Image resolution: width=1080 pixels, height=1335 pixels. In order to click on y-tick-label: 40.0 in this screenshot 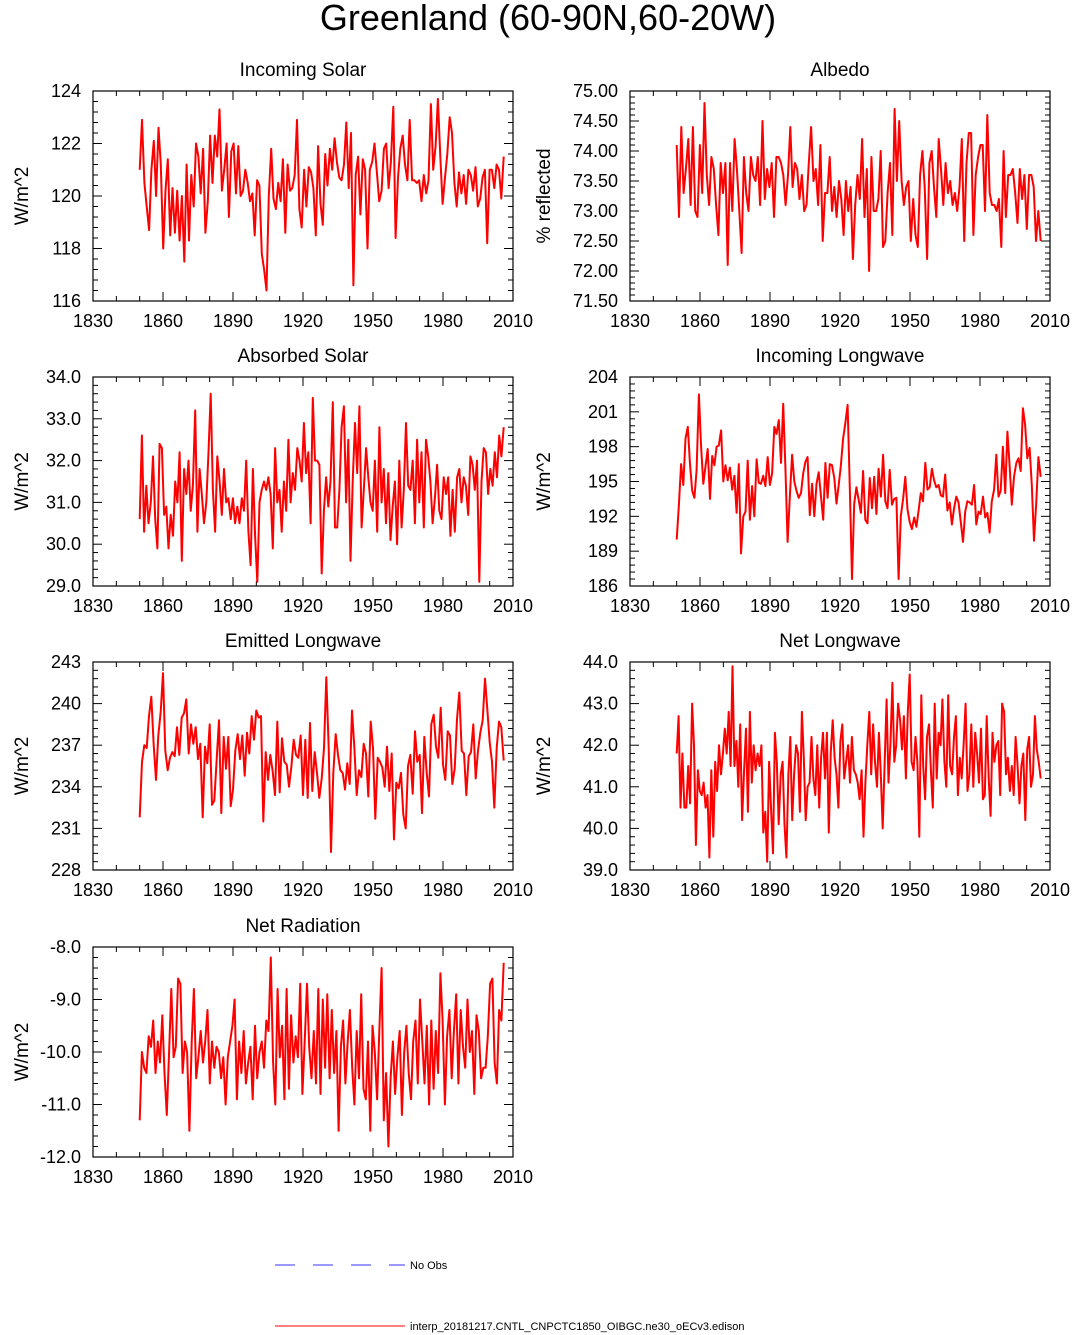, I will do `click(600, 828)`.